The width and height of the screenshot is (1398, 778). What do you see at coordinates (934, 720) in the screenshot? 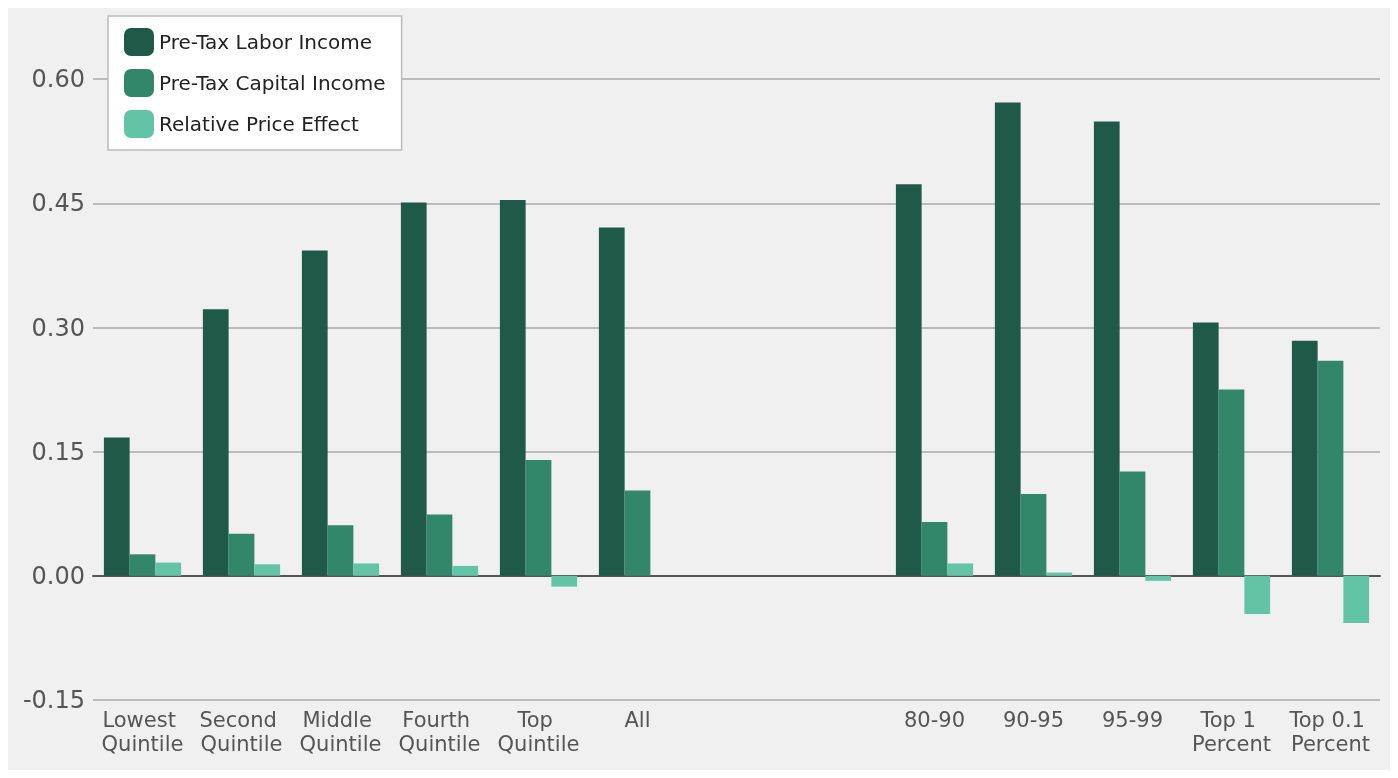
I see `x-tick-label: 80-90` at bounding box center [934, 720].